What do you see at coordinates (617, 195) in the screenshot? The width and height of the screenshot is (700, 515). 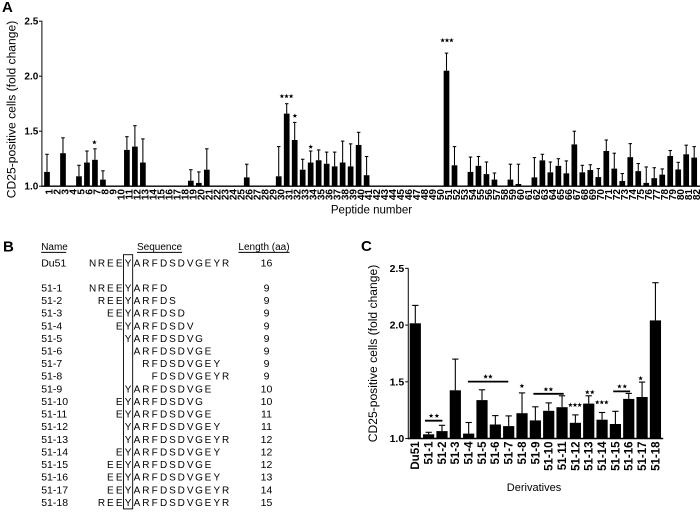 I see `svg-text: 72` at bounding box center [617, 195].